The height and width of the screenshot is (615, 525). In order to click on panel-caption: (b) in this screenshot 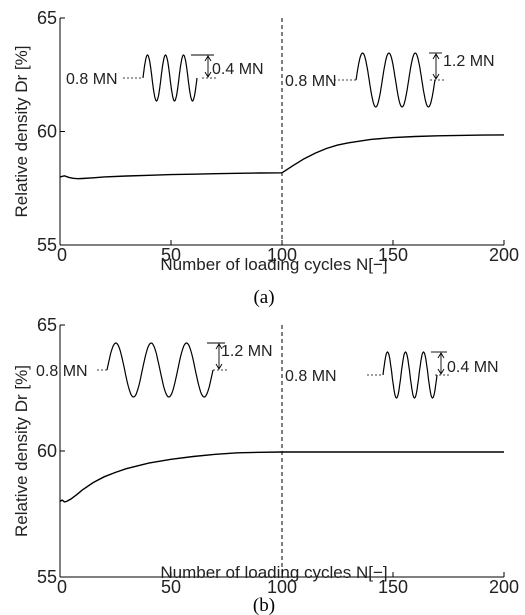, I will do `click(264, 605)`.